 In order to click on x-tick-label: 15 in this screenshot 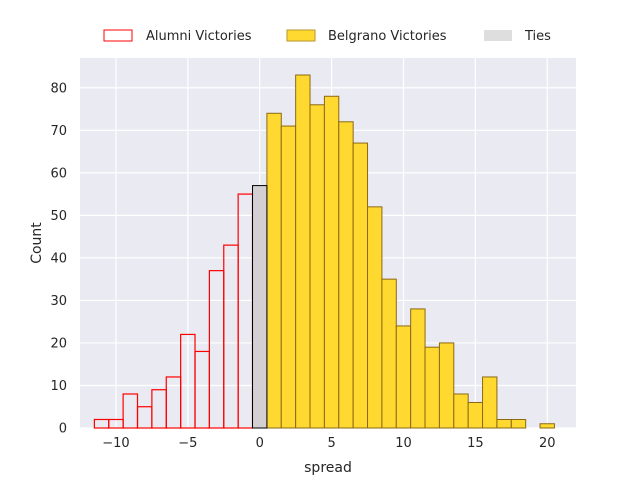, I will do `click(475, 443)`.